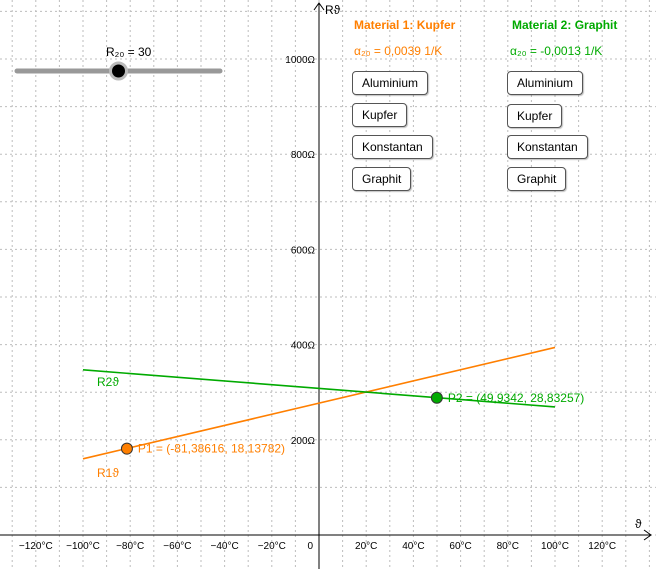  I want to click on y-tick-label: 800Ω, so click(303, 155).